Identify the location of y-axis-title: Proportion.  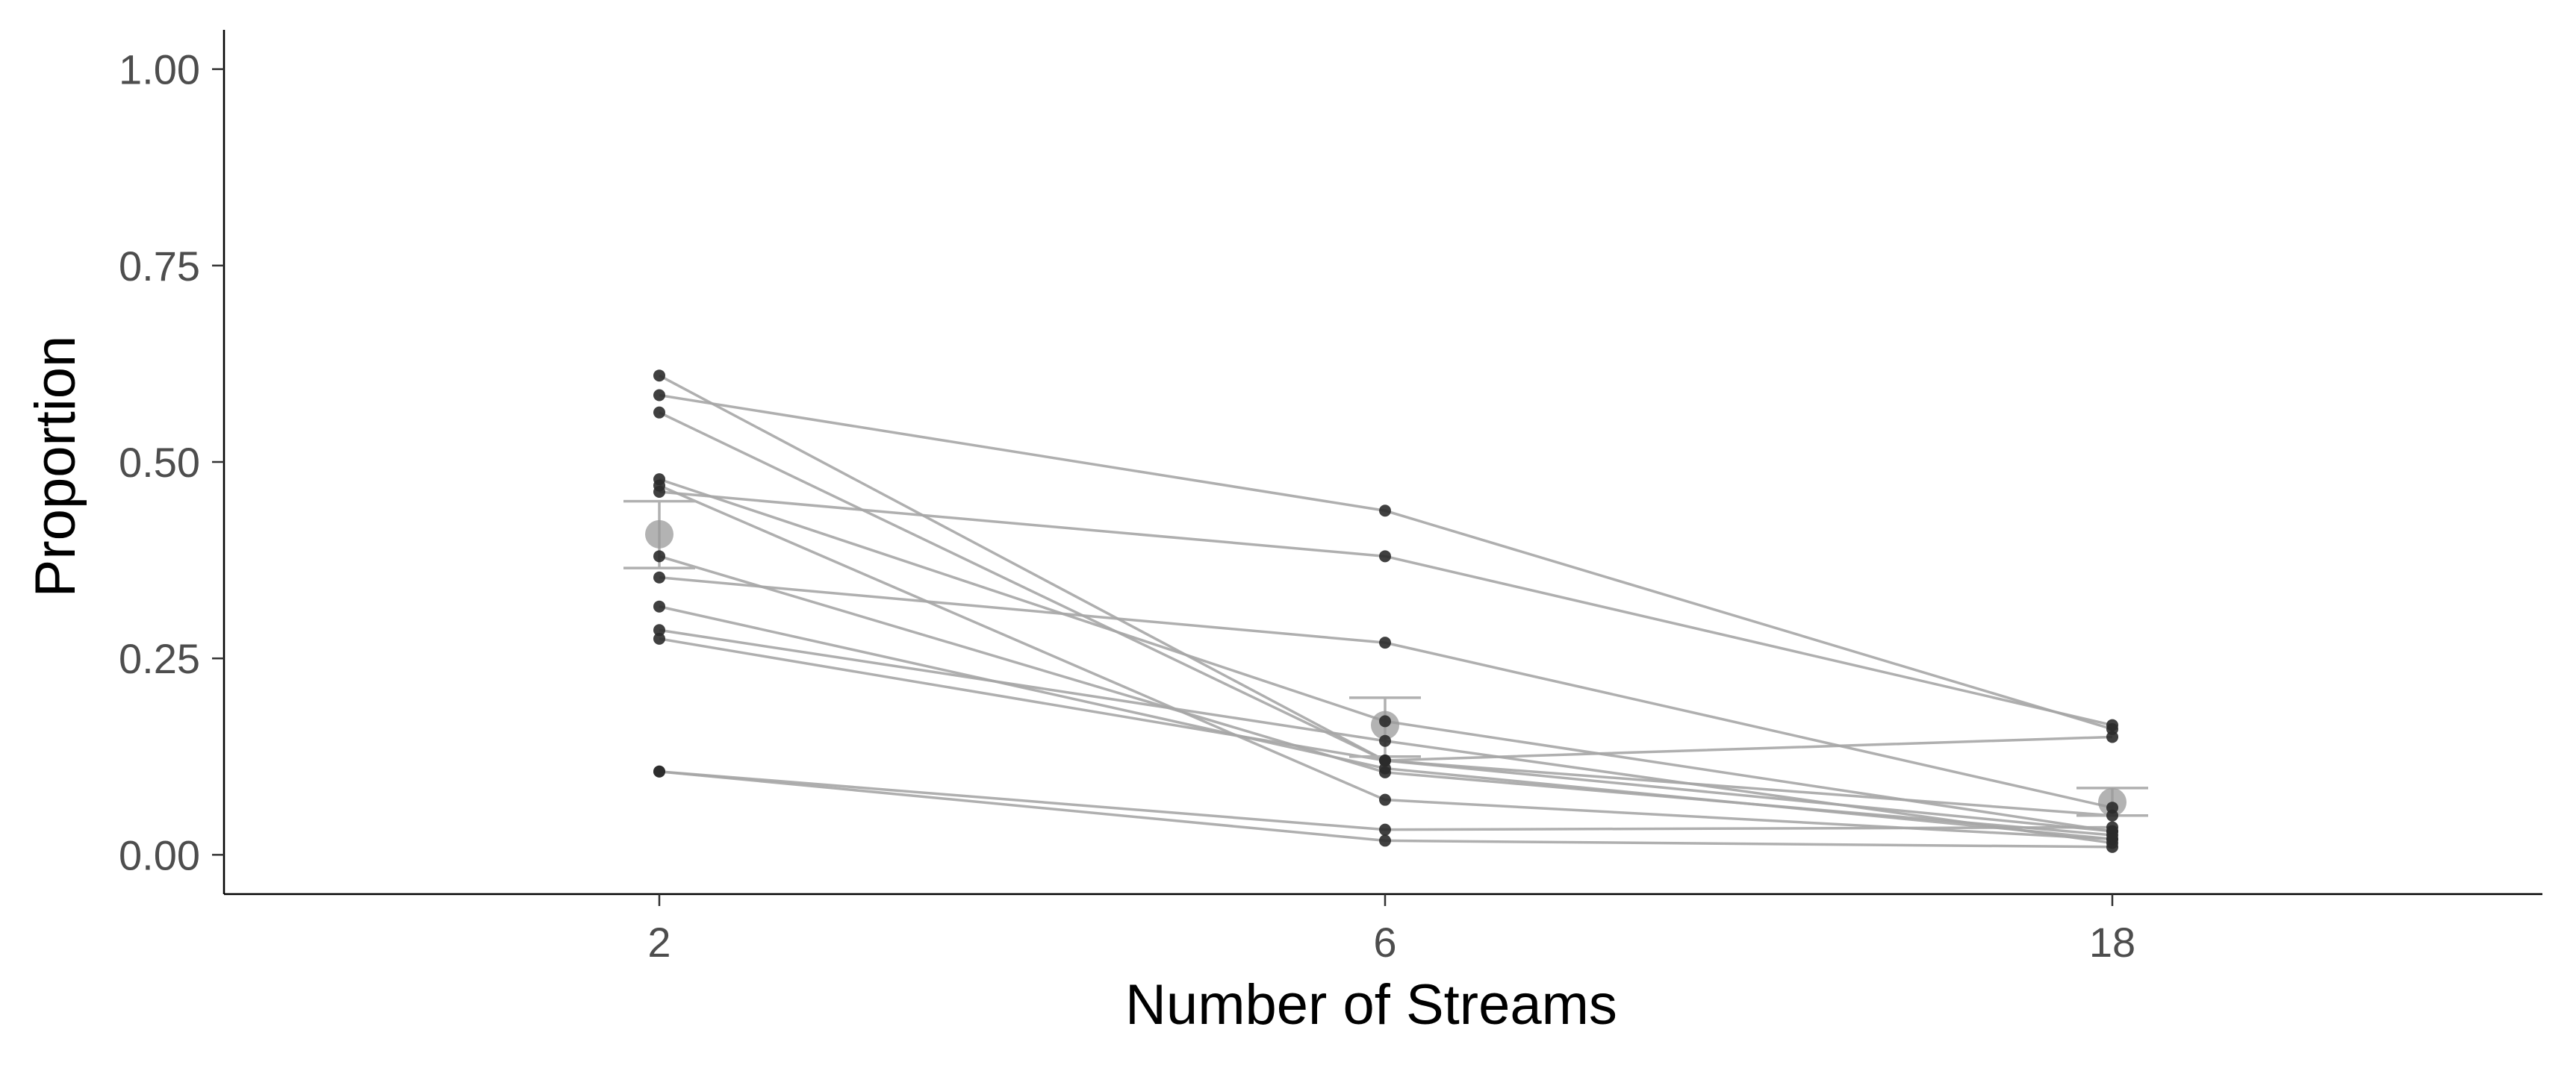
(55, 467).